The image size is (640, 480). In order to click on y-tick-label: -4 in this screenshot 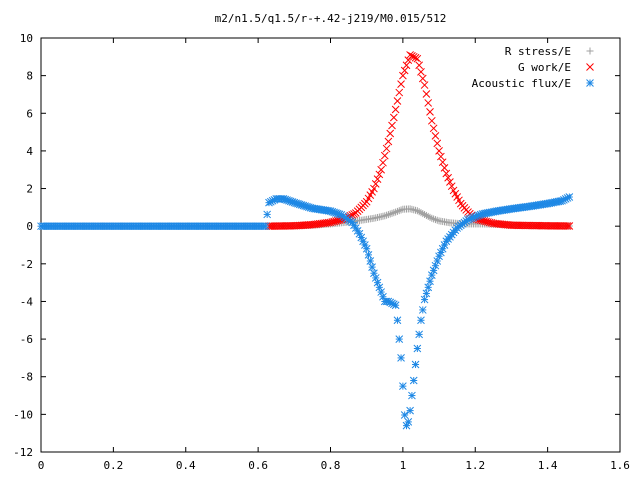, I will do `click(27, 301)`.